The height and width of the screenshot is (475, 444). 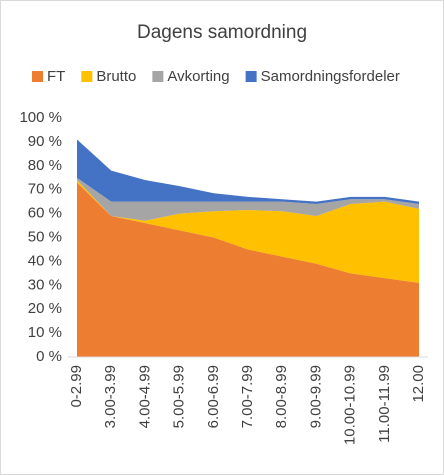 What do you see at coordinates (198, 76) in the screenshot?
I see `legend-label: Avkorting` at bounding box center [198, 76].